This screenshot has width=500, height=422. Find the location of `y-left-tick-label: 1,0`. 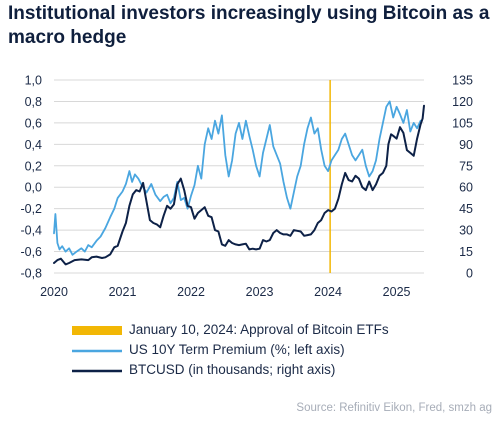

y-left-tick-label: 1,0 is located at coordinates (33, 81).